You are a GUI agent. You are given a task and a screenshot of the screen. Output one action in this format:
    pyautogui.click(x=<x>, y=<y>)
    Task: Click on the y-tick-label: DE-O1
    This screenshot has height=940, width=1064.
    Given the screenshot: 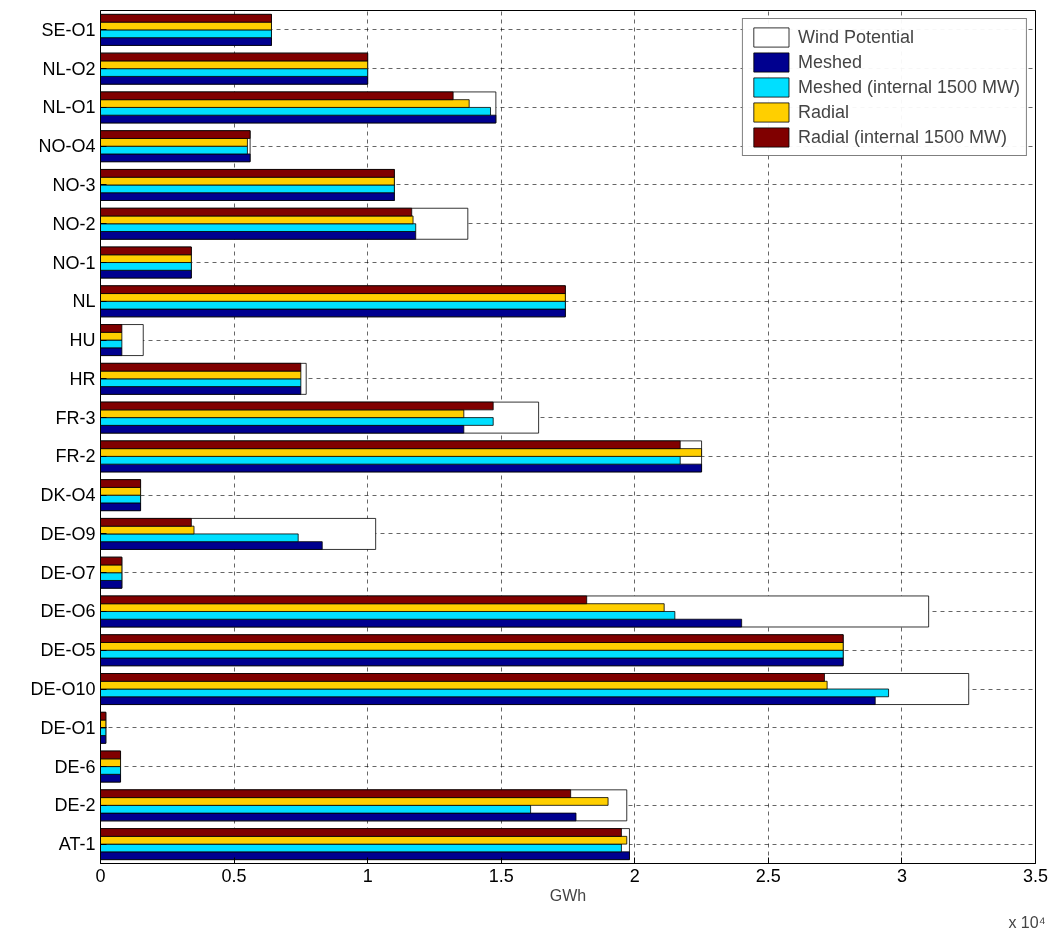 What is the action you would take?
    pyautogui.click(x=68, y=727)
    